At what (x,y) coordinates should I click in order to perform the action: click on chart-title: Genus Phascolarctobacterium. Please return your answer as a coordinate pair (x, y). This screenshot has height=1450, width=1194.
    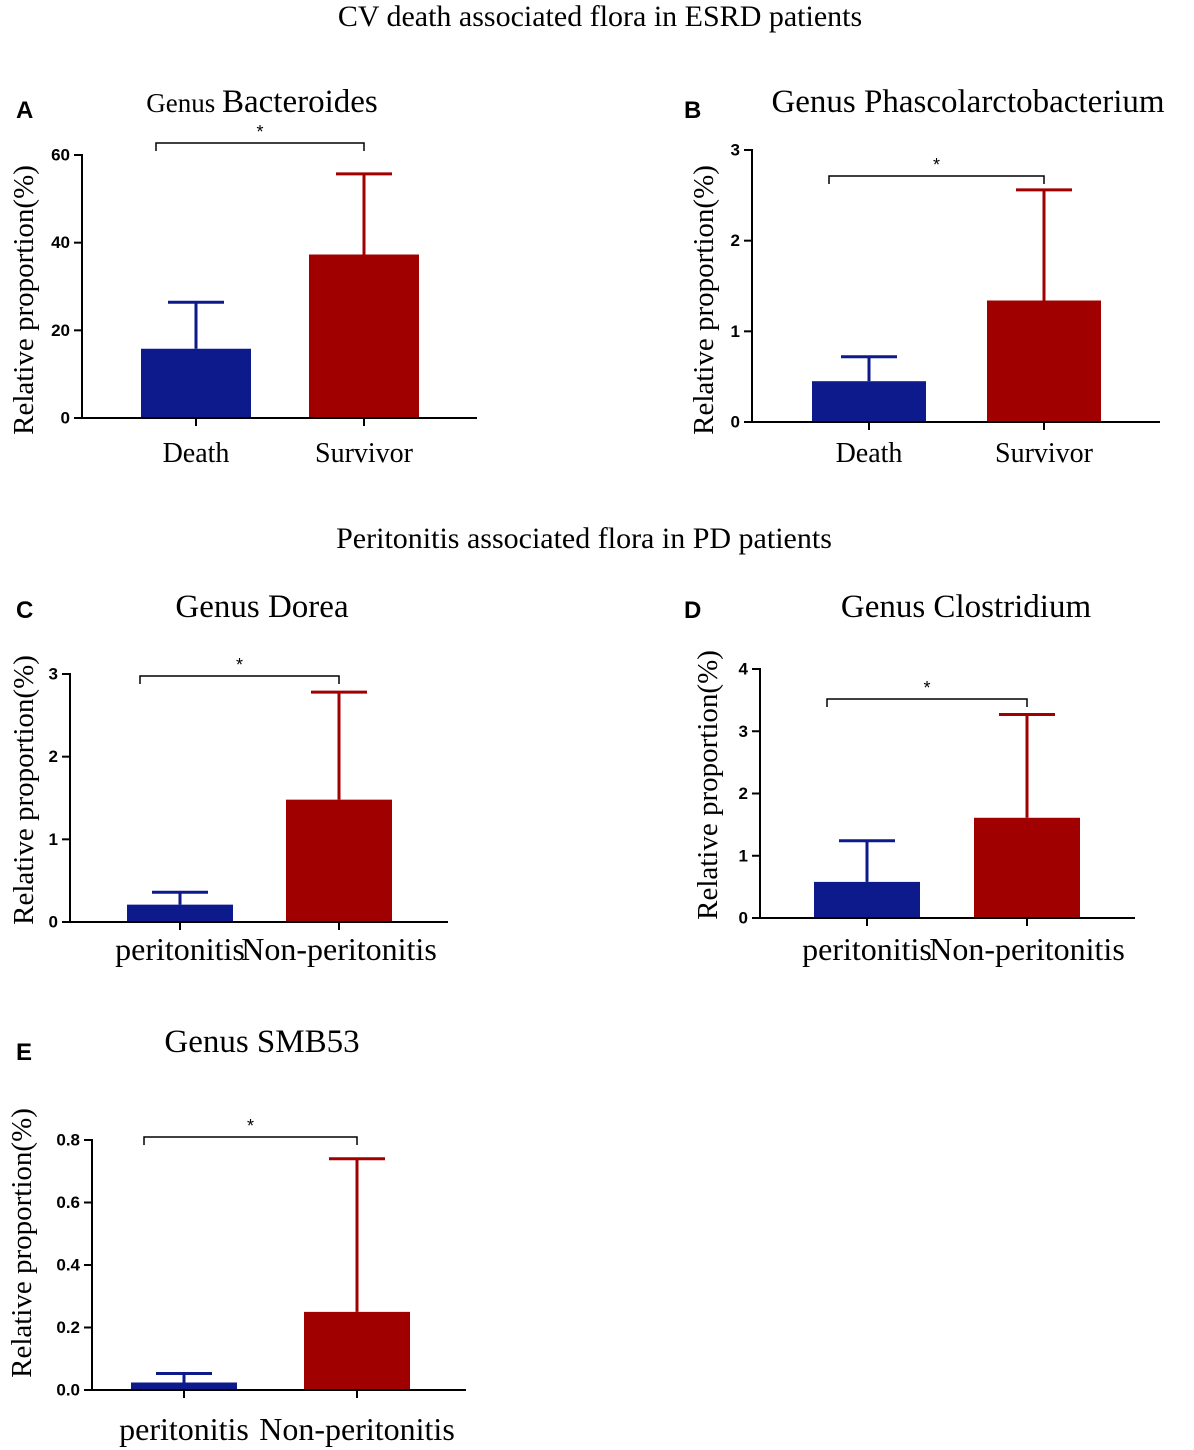
    Looking at the image, I should click on (967, 102).